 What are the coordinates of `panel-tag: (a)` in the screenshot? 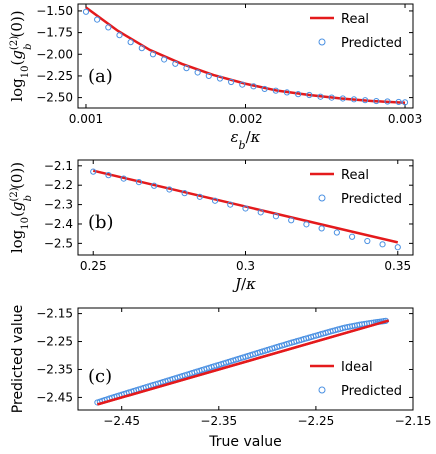 It's located at (100, 76).